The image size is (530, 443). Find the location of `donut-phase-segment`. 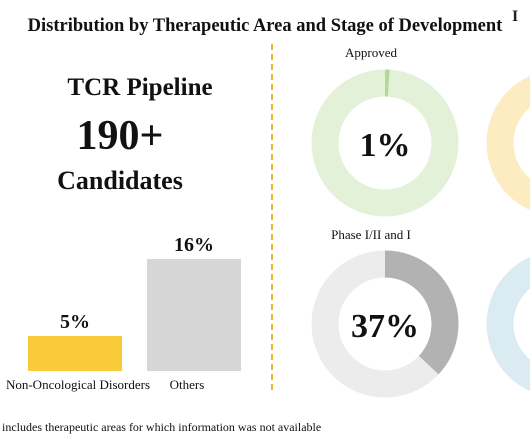

donut-phase-segment is located at coordinates (421, 312).